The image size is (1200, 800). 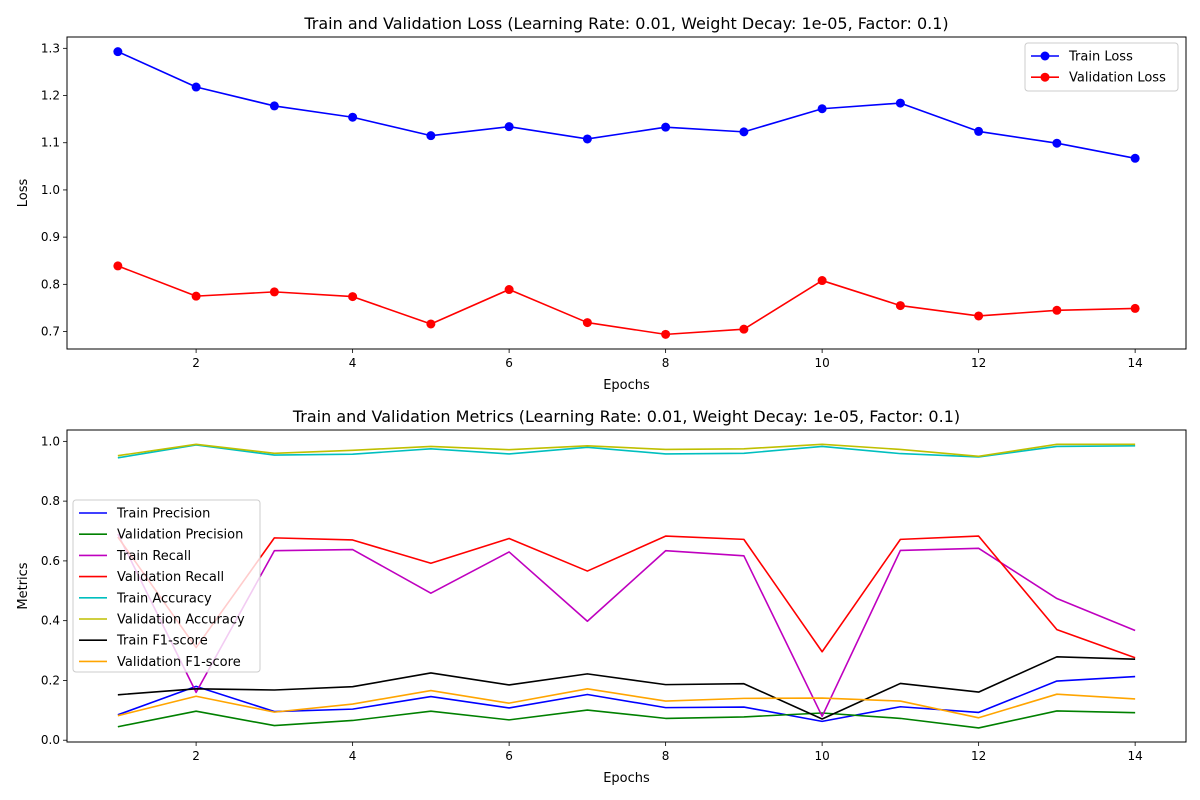 I want to click on legend-label-train-precision: Train Precision, so click(x=163, y=514).